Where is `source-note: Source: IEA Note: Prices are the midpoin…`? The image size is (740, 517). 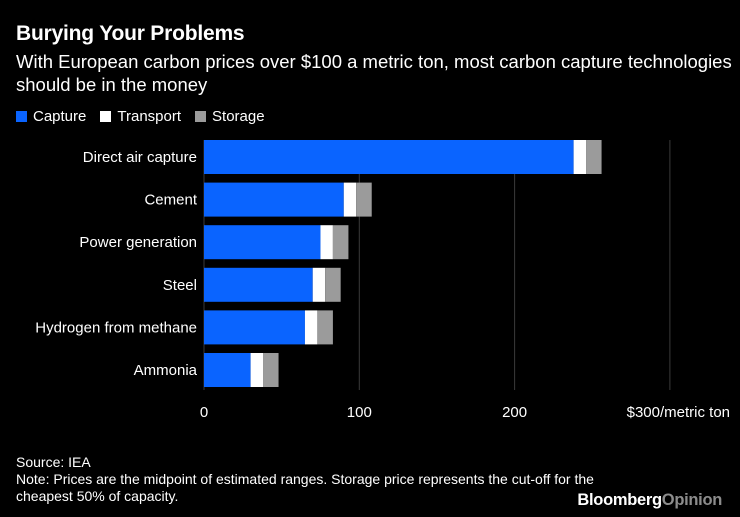
source-note: Source: IEA Note: Prices are the midpoin… is located at coordinates (316, 479).